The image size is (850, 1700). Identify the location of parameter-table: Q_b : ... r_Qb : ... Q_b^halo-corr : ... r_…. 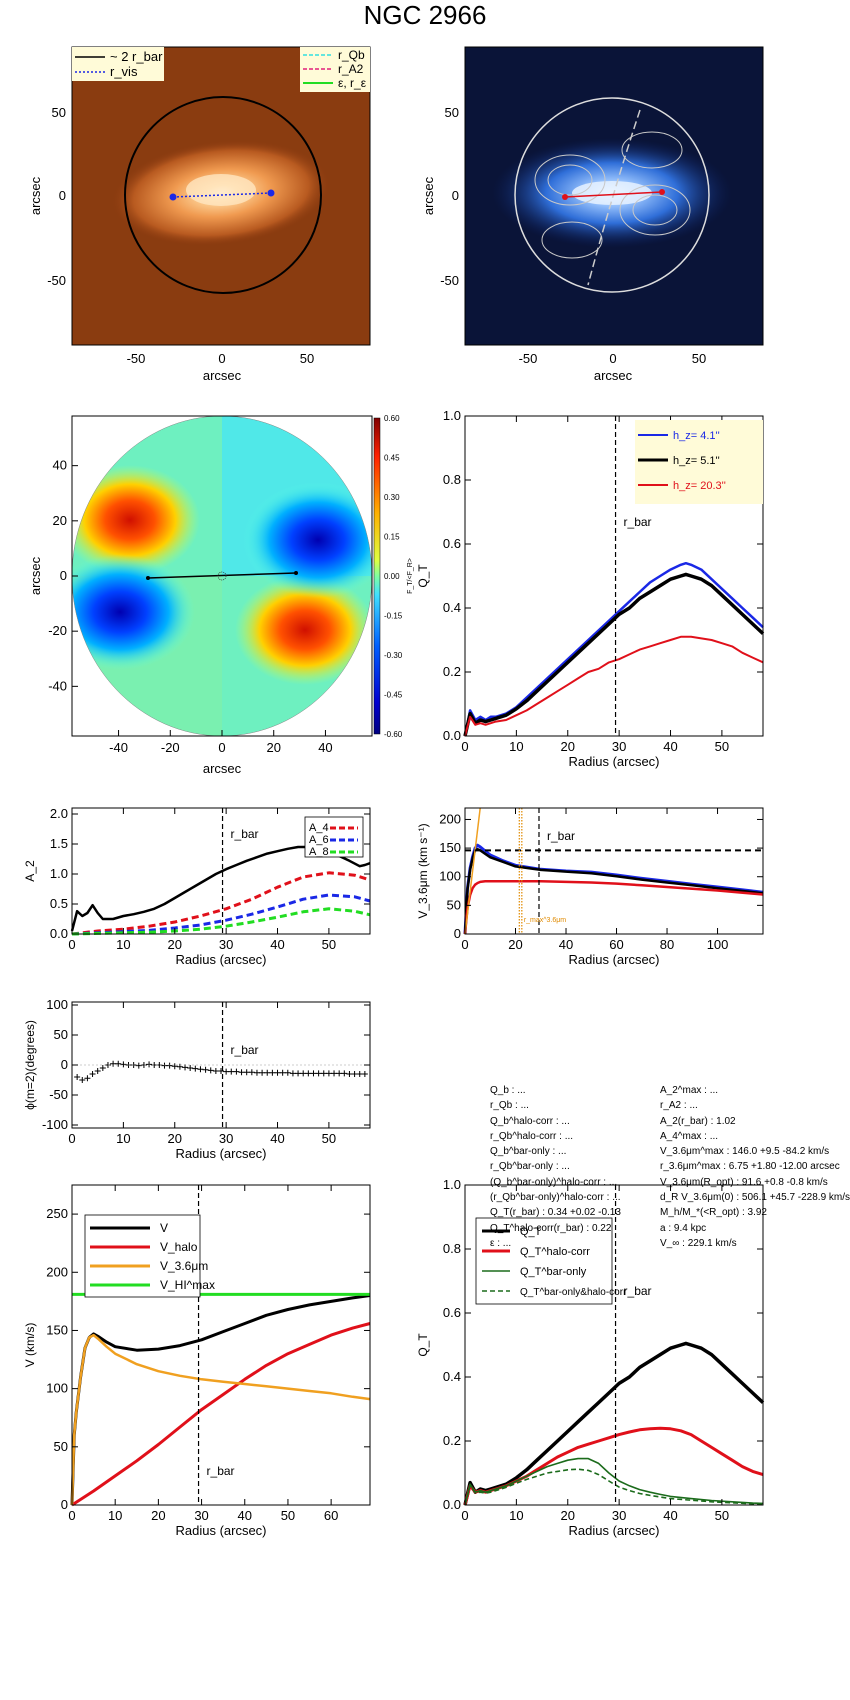
(670, 1180).